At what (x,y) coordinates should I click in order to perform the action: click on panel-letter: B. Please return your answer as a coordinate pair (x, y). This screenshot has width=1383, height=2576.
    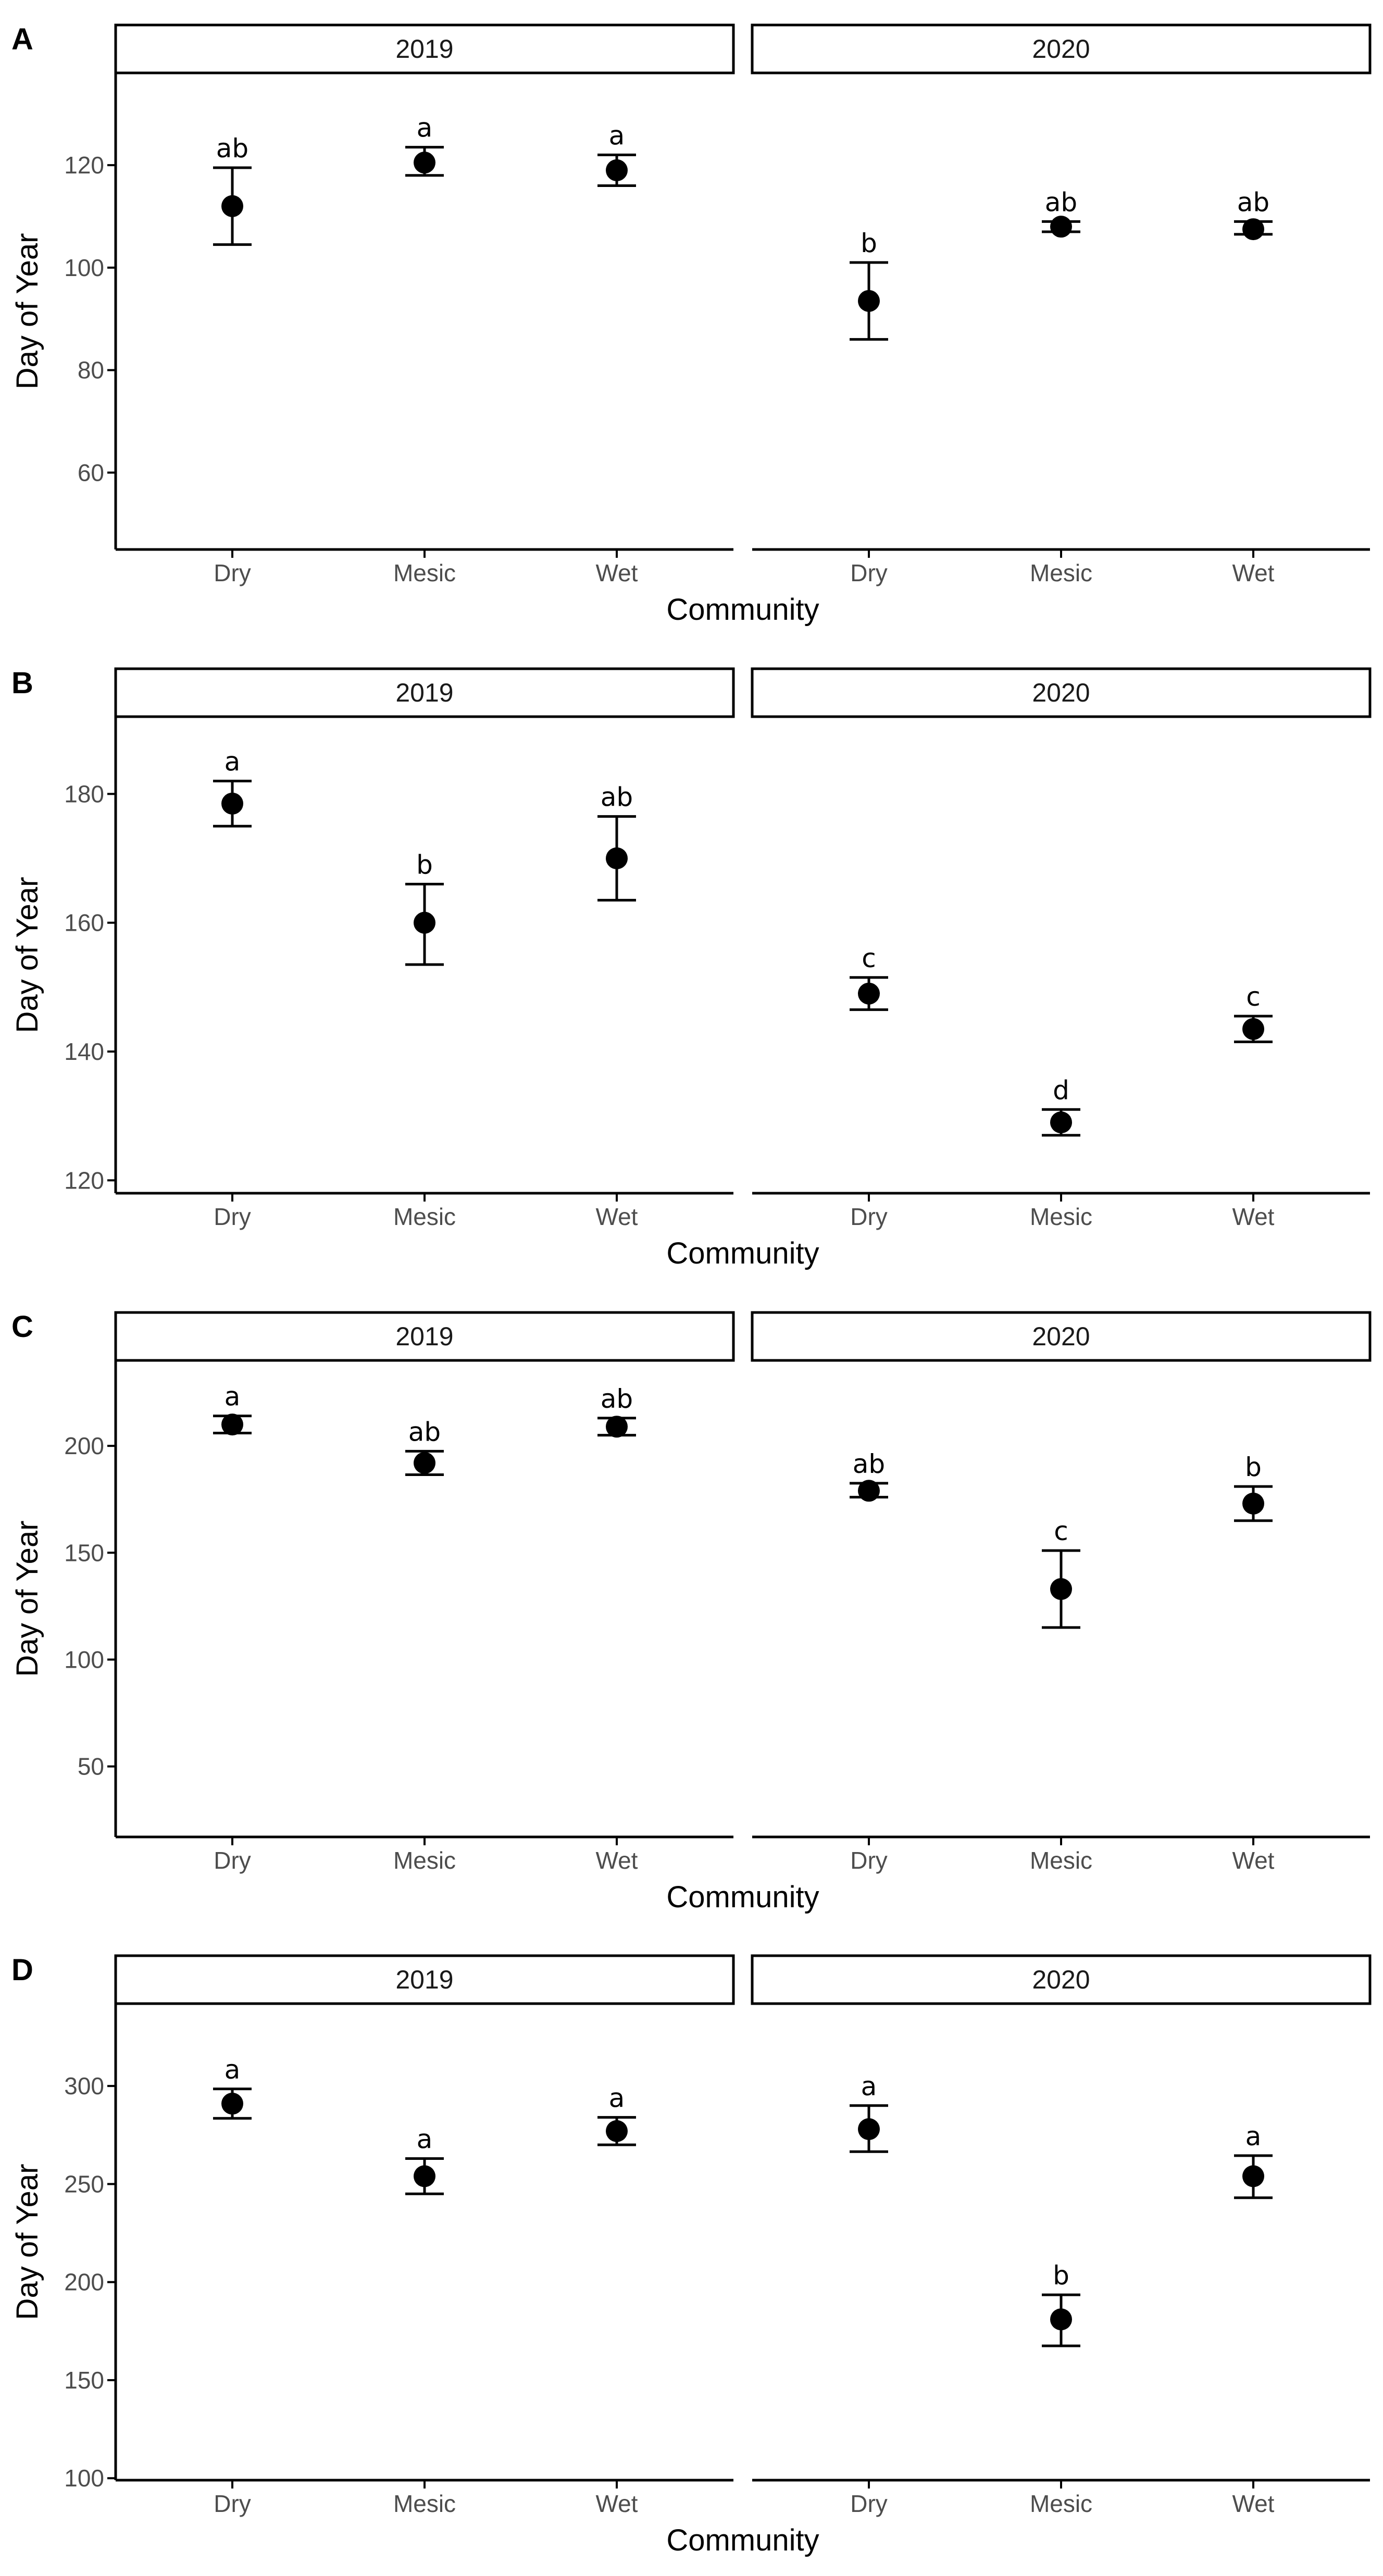
    Looking at the image, I should click on (22, 683).